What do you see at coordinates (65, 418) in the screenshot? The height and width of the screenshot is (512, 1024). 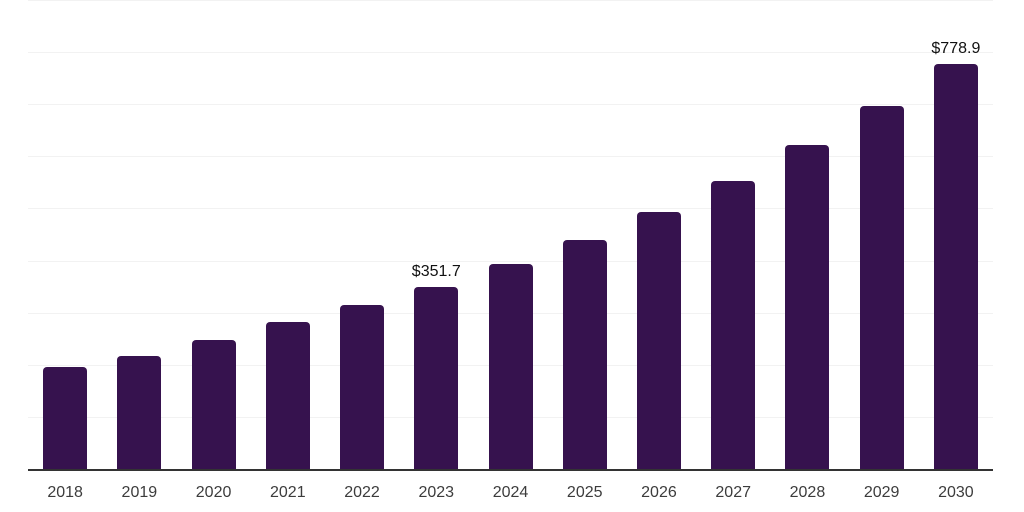 I see `bar-2018` at bounding box center [65, 418].